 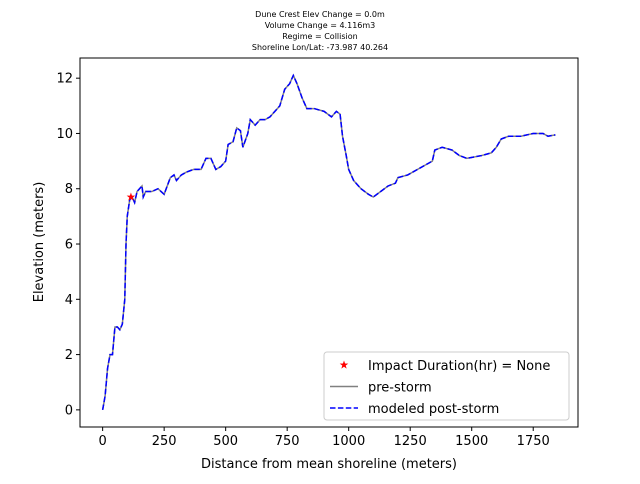 I want to click on chart-title: Shoreline Lon/Lat: -73.987 40.264, so click(x=320, y=47).